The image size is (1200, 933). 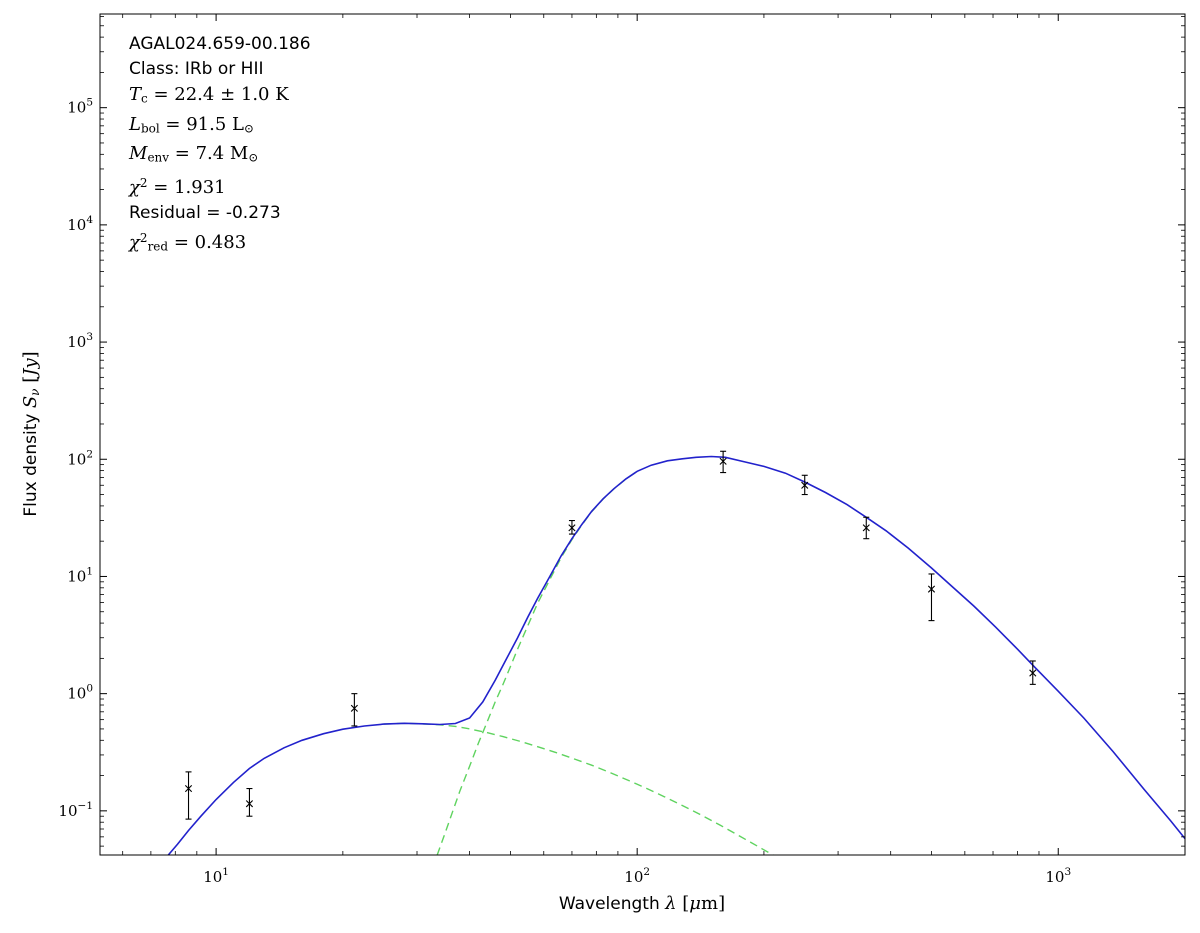 What do you see at coordinates (80, 341) in the screenshot?
I see `y-tick-label: 10³` at bounding box center [80, 341].